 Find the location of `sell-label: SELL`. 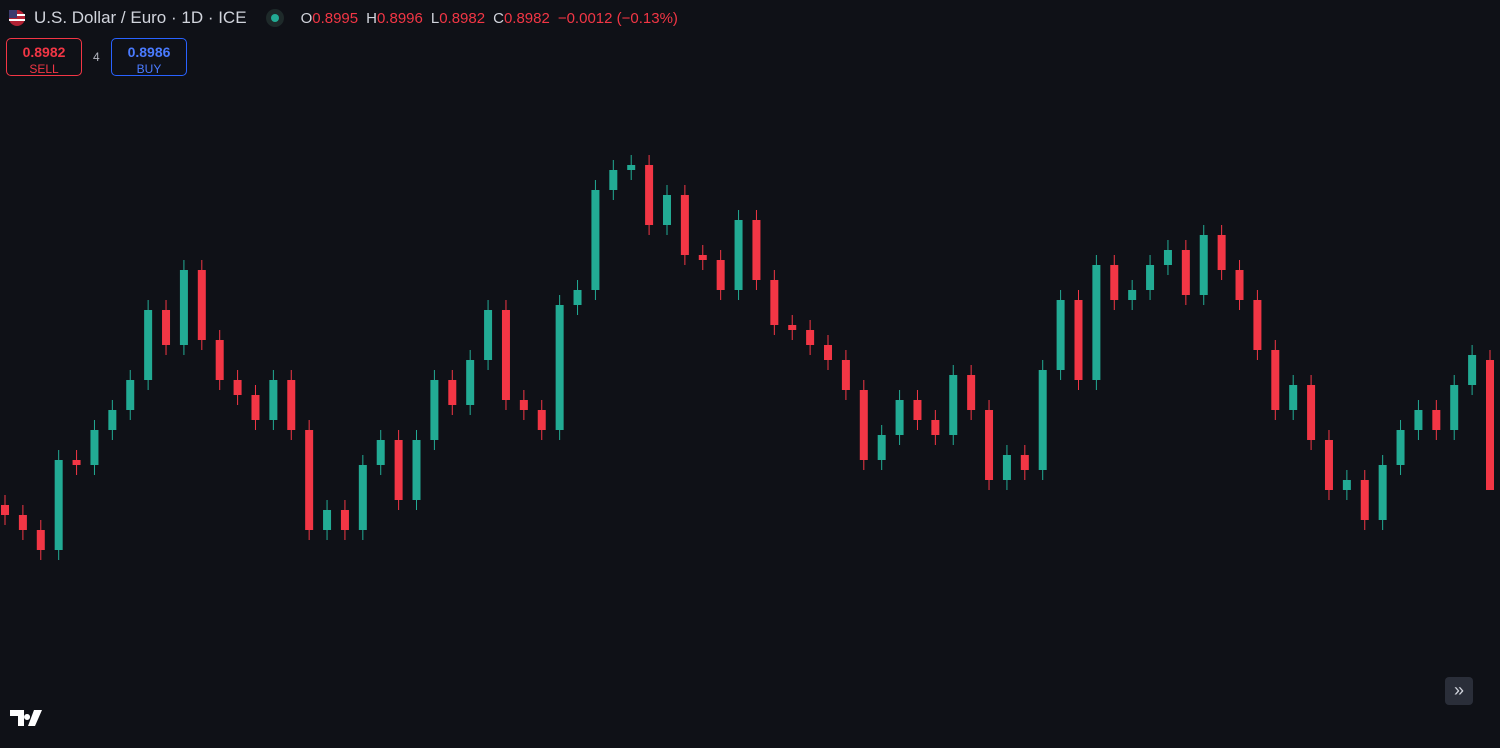

sell-label: SELL is located at coordinates (44, 69).